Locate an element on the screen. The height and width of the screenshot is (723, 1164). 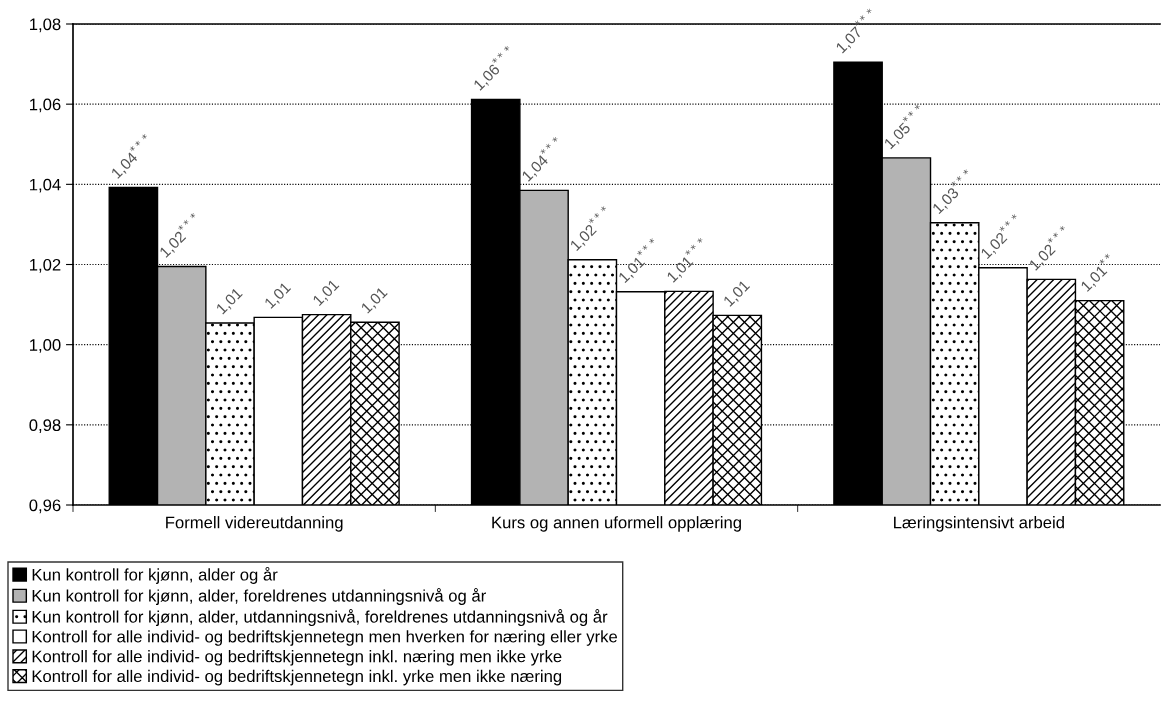
data-label: 1,05$^{***}$ is located at coordinates (905, 127).